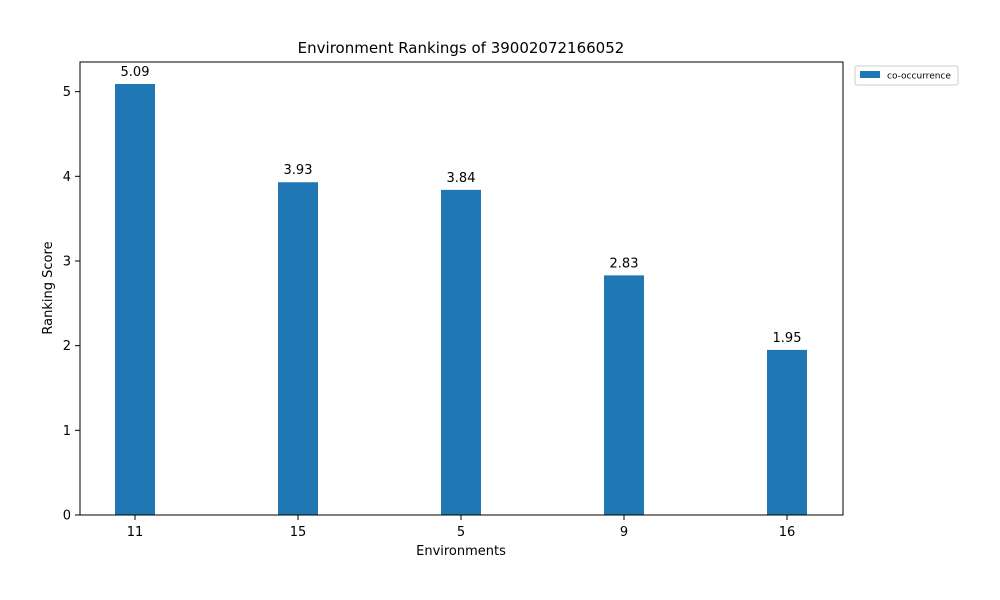 Image resolution: width=1000 pixels, height=600 pixels. Describe the element at coordinates (461, 48) in the screenshot. I see `chart-title: Environment Rankings of 39002072166052` at that location.